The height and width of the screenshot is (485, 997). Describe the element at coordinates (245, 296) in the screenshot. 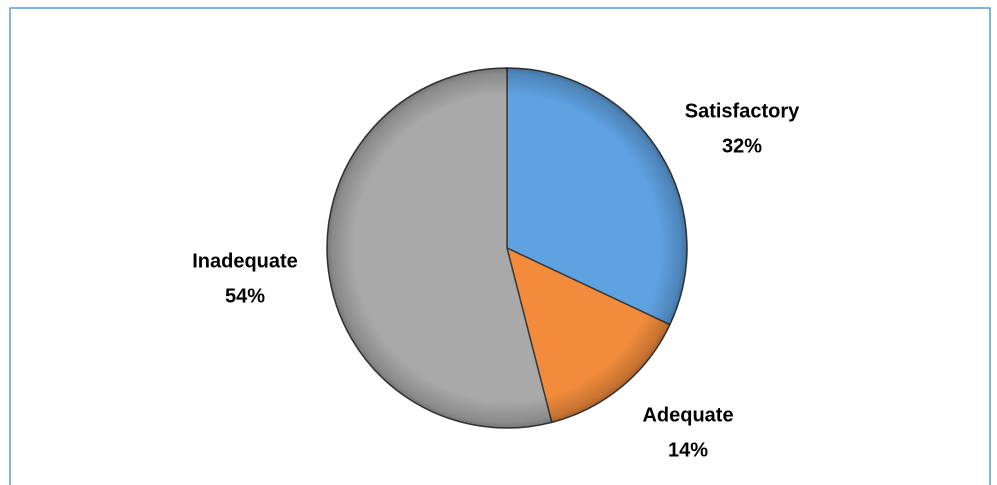

I see `slice-value-label: 54%` at that location.